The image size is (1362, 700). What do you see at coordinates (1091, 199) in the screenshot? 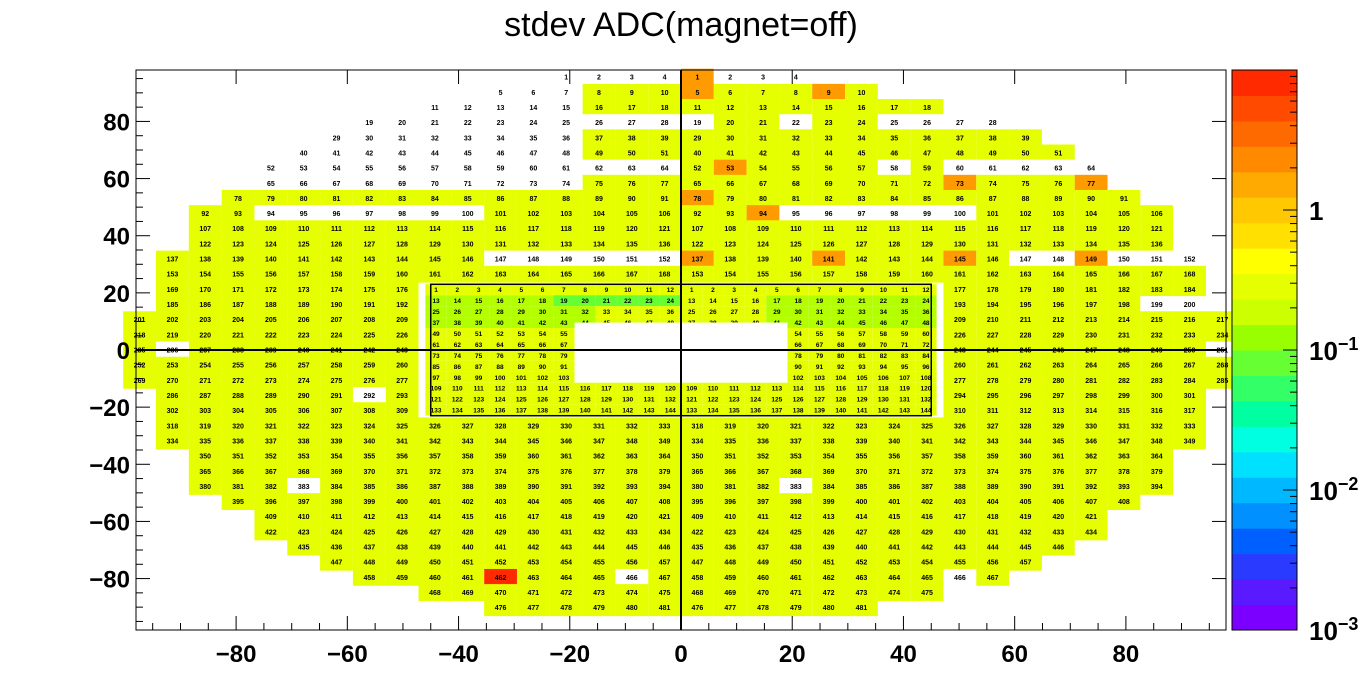
I see `cell-label: 90` at bounding box center [1091, 199].